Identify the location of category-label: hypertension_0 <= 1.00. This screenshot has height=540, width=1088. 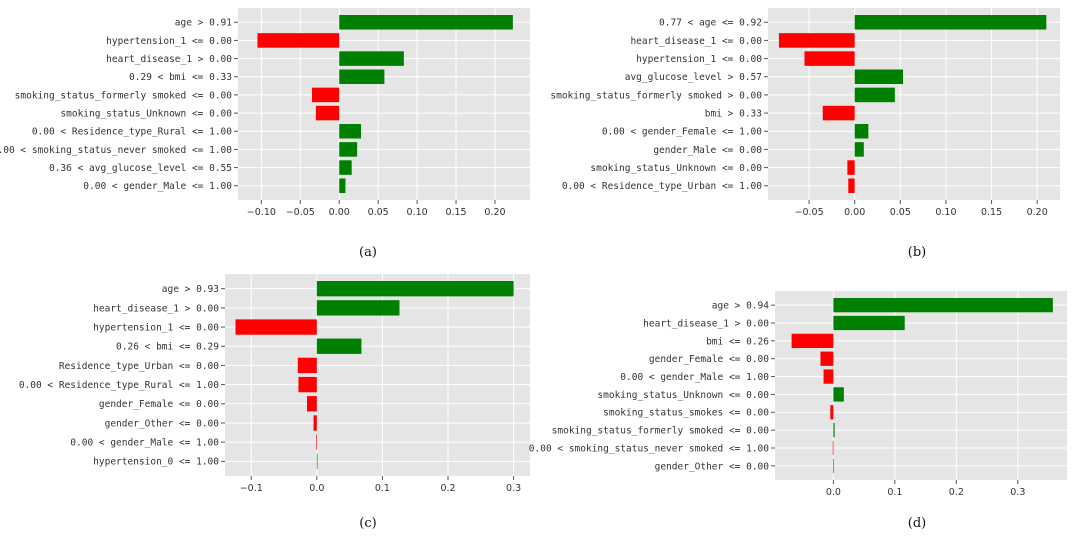
(156, 462).